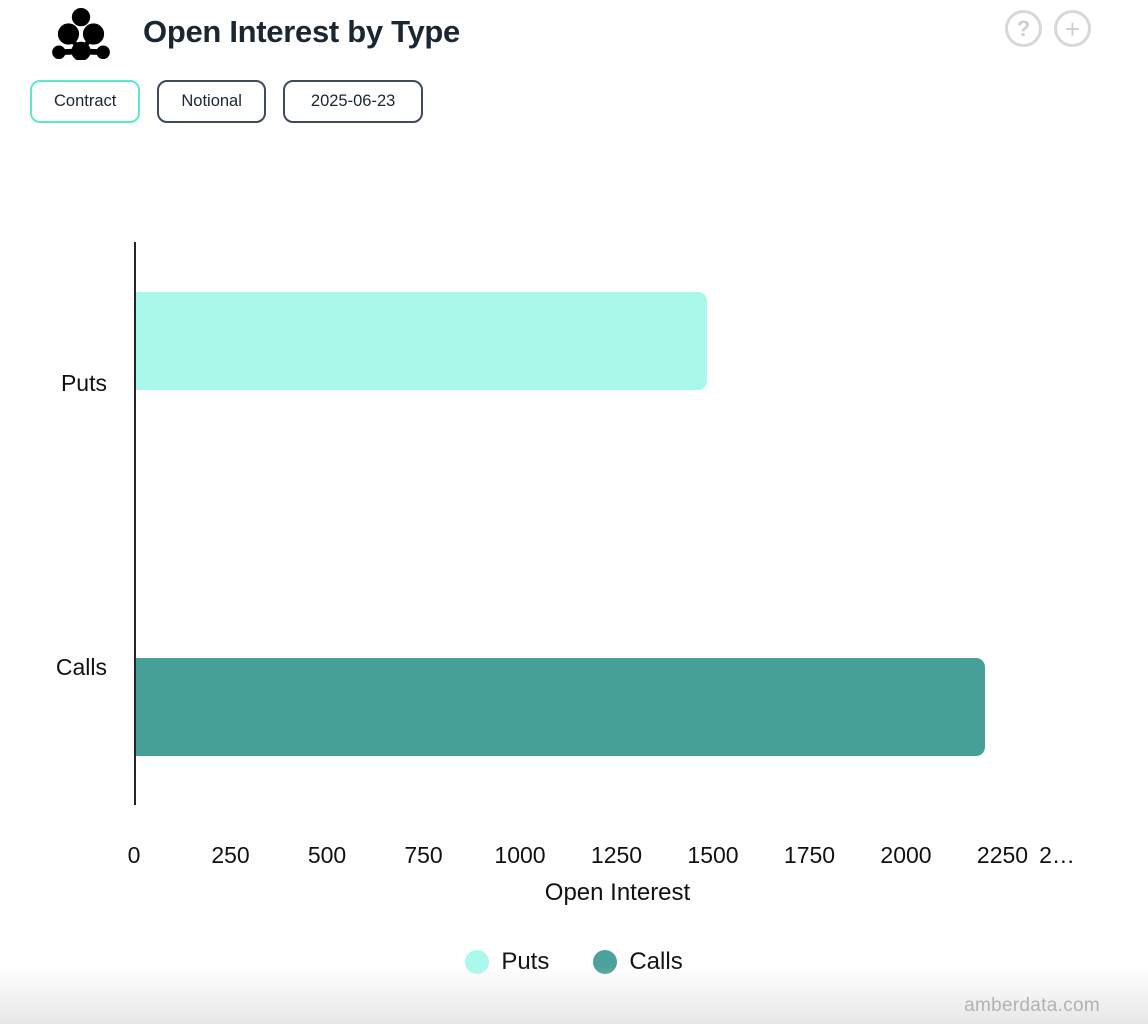 The width and height of the screenshot is (1148, 1024). What do you see at coordinates (134, 855) in the screenshot?
I see `x-tick-label: 0` at bounding box center [134, 855].